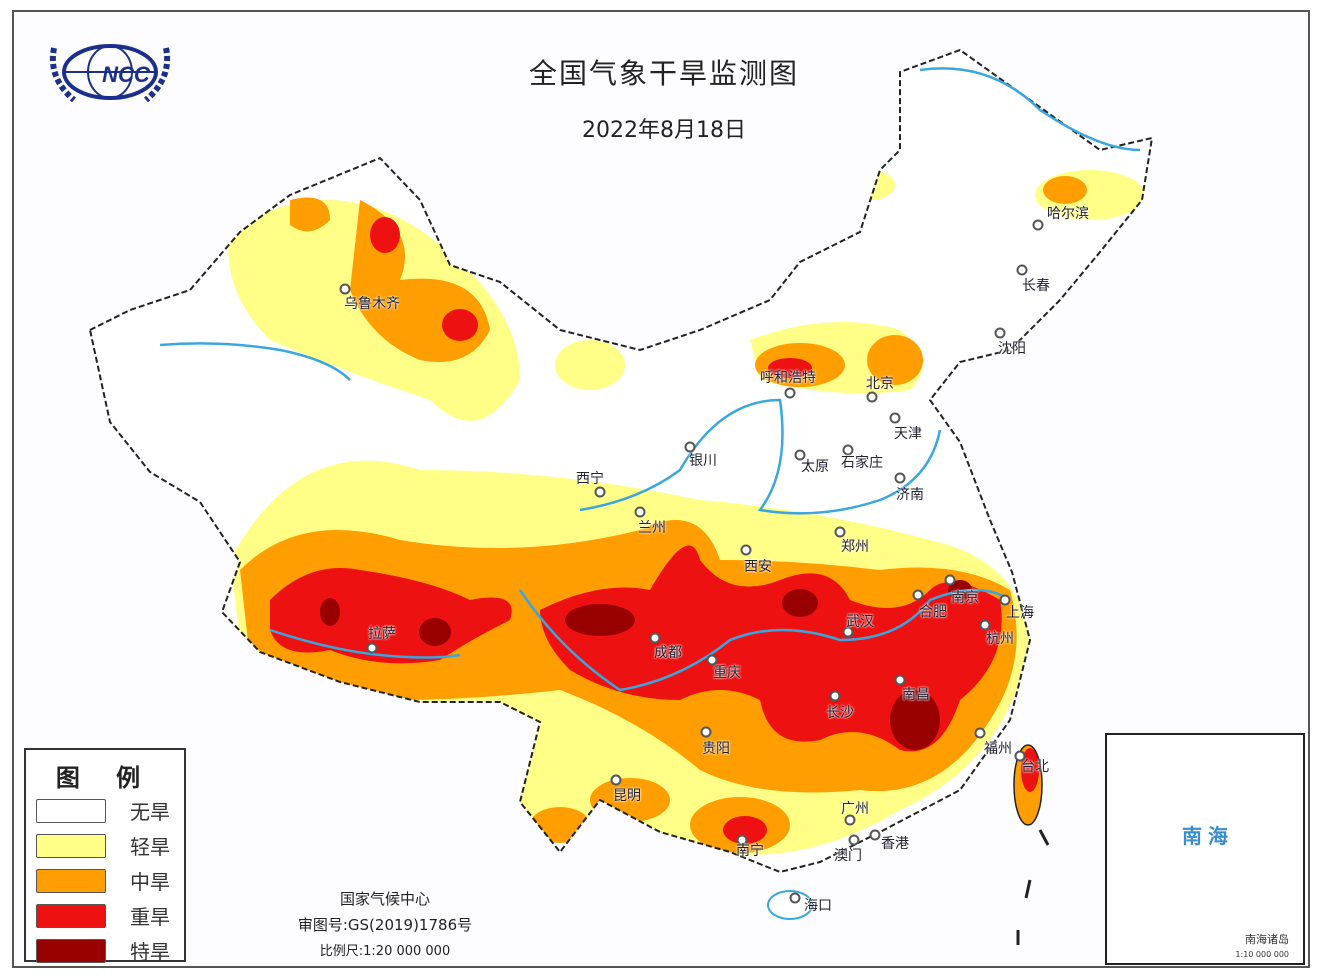  What do you see at coordinates (372, 304) in the screenshot?
I see `city-label: 乌鲁木齐` at bounding box center [372, 304].